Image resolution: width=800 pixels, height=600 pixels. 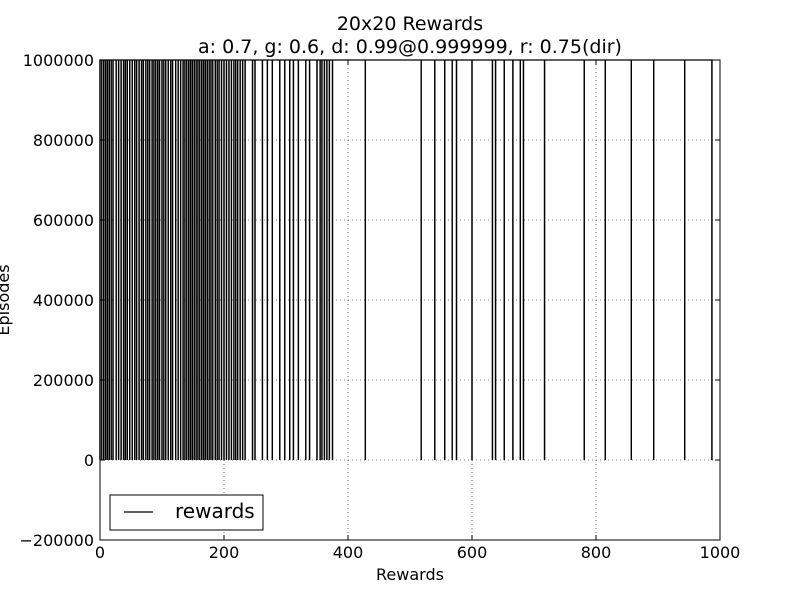 I want to click on x-tick-label: 600, so click(x=472, y=552).